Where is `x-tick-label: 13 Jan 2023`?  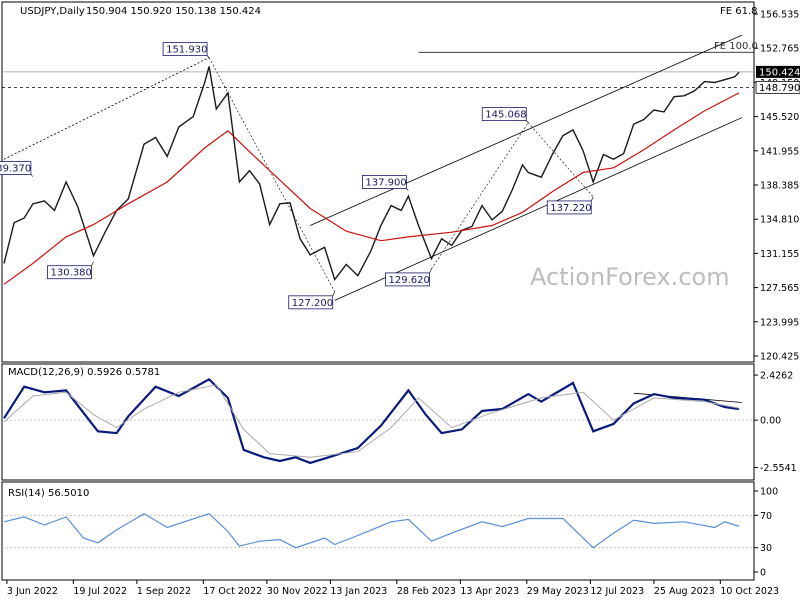
x-tick-label: 13 Jan 2023 is located at coordinates (358, 591).